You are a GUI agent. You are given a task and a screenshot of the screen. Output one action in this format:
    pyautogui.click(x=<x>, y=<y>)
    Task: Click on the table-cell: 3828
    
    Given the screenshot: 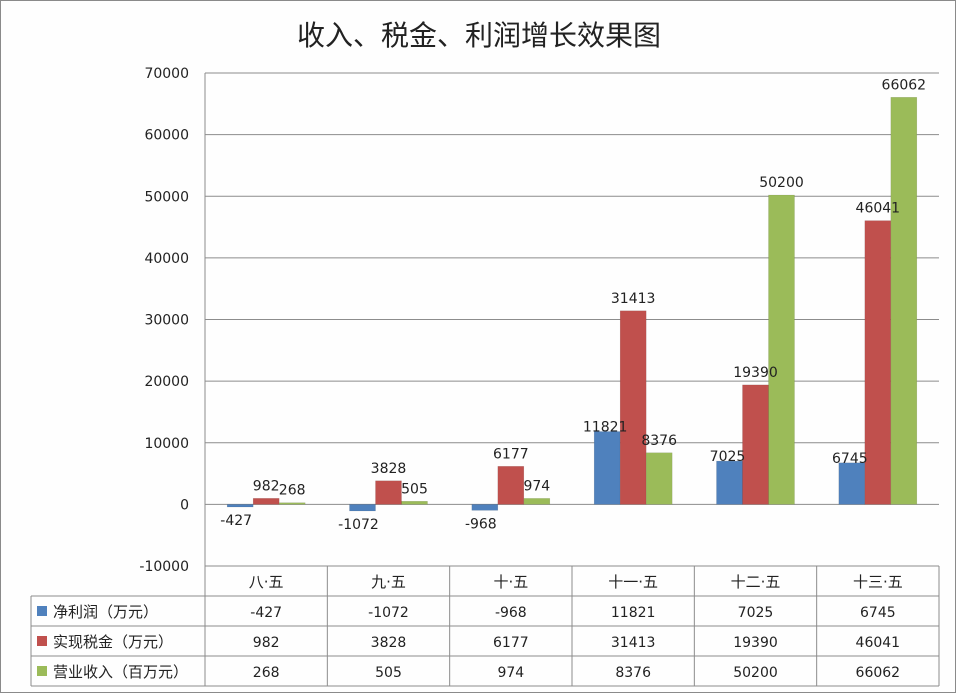 What is the action you would take?
    pyautogui.click(x=389, y=643)
    